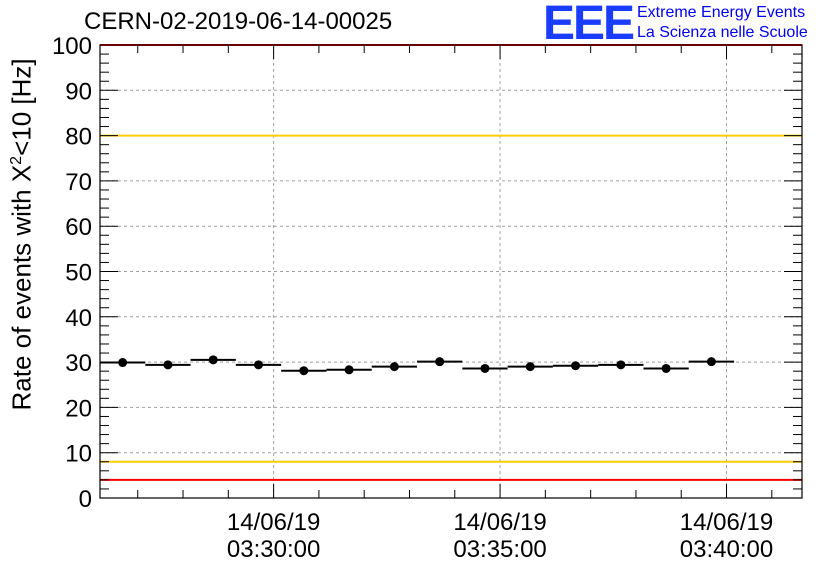  I want to click on y-axis-label-suffix: <10 [Hz], so click(21, 107).